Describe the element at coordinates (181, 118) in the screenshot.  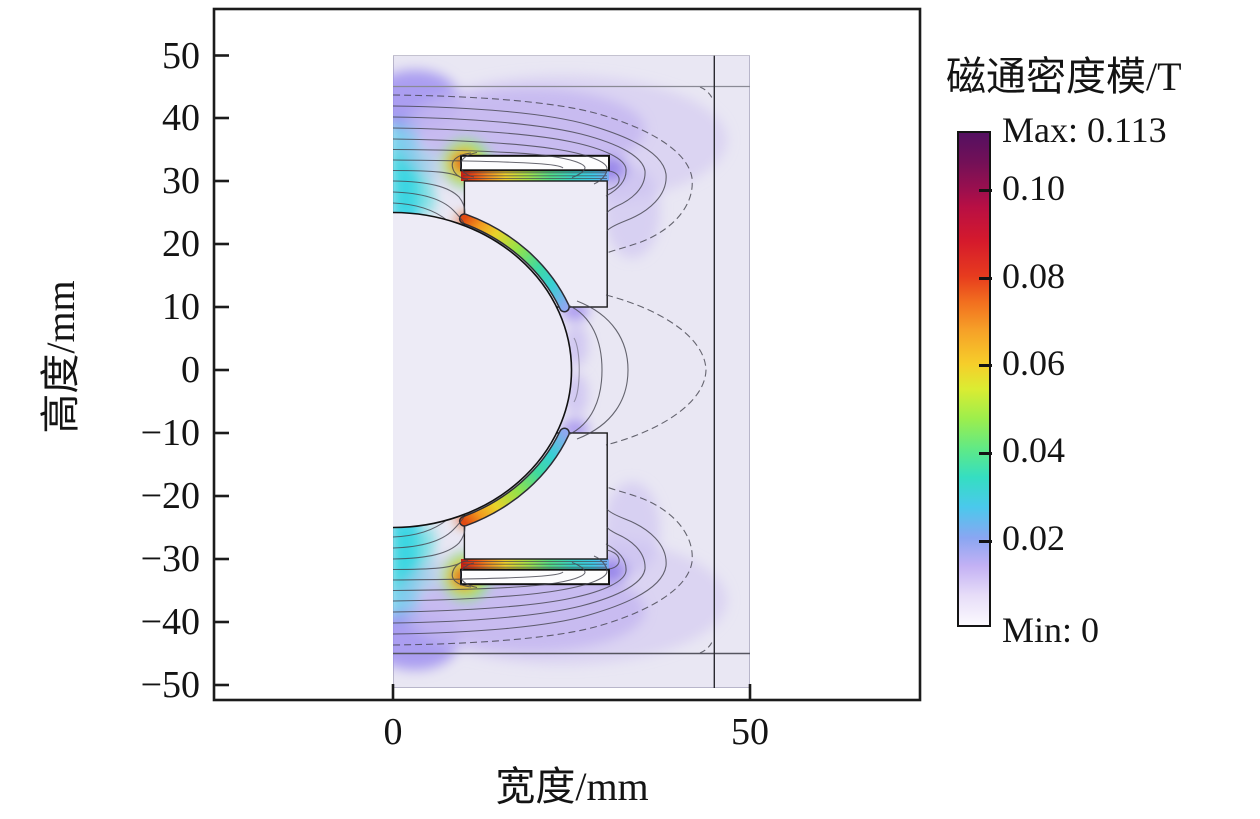
I see `y-tick-40: 40` at that location.